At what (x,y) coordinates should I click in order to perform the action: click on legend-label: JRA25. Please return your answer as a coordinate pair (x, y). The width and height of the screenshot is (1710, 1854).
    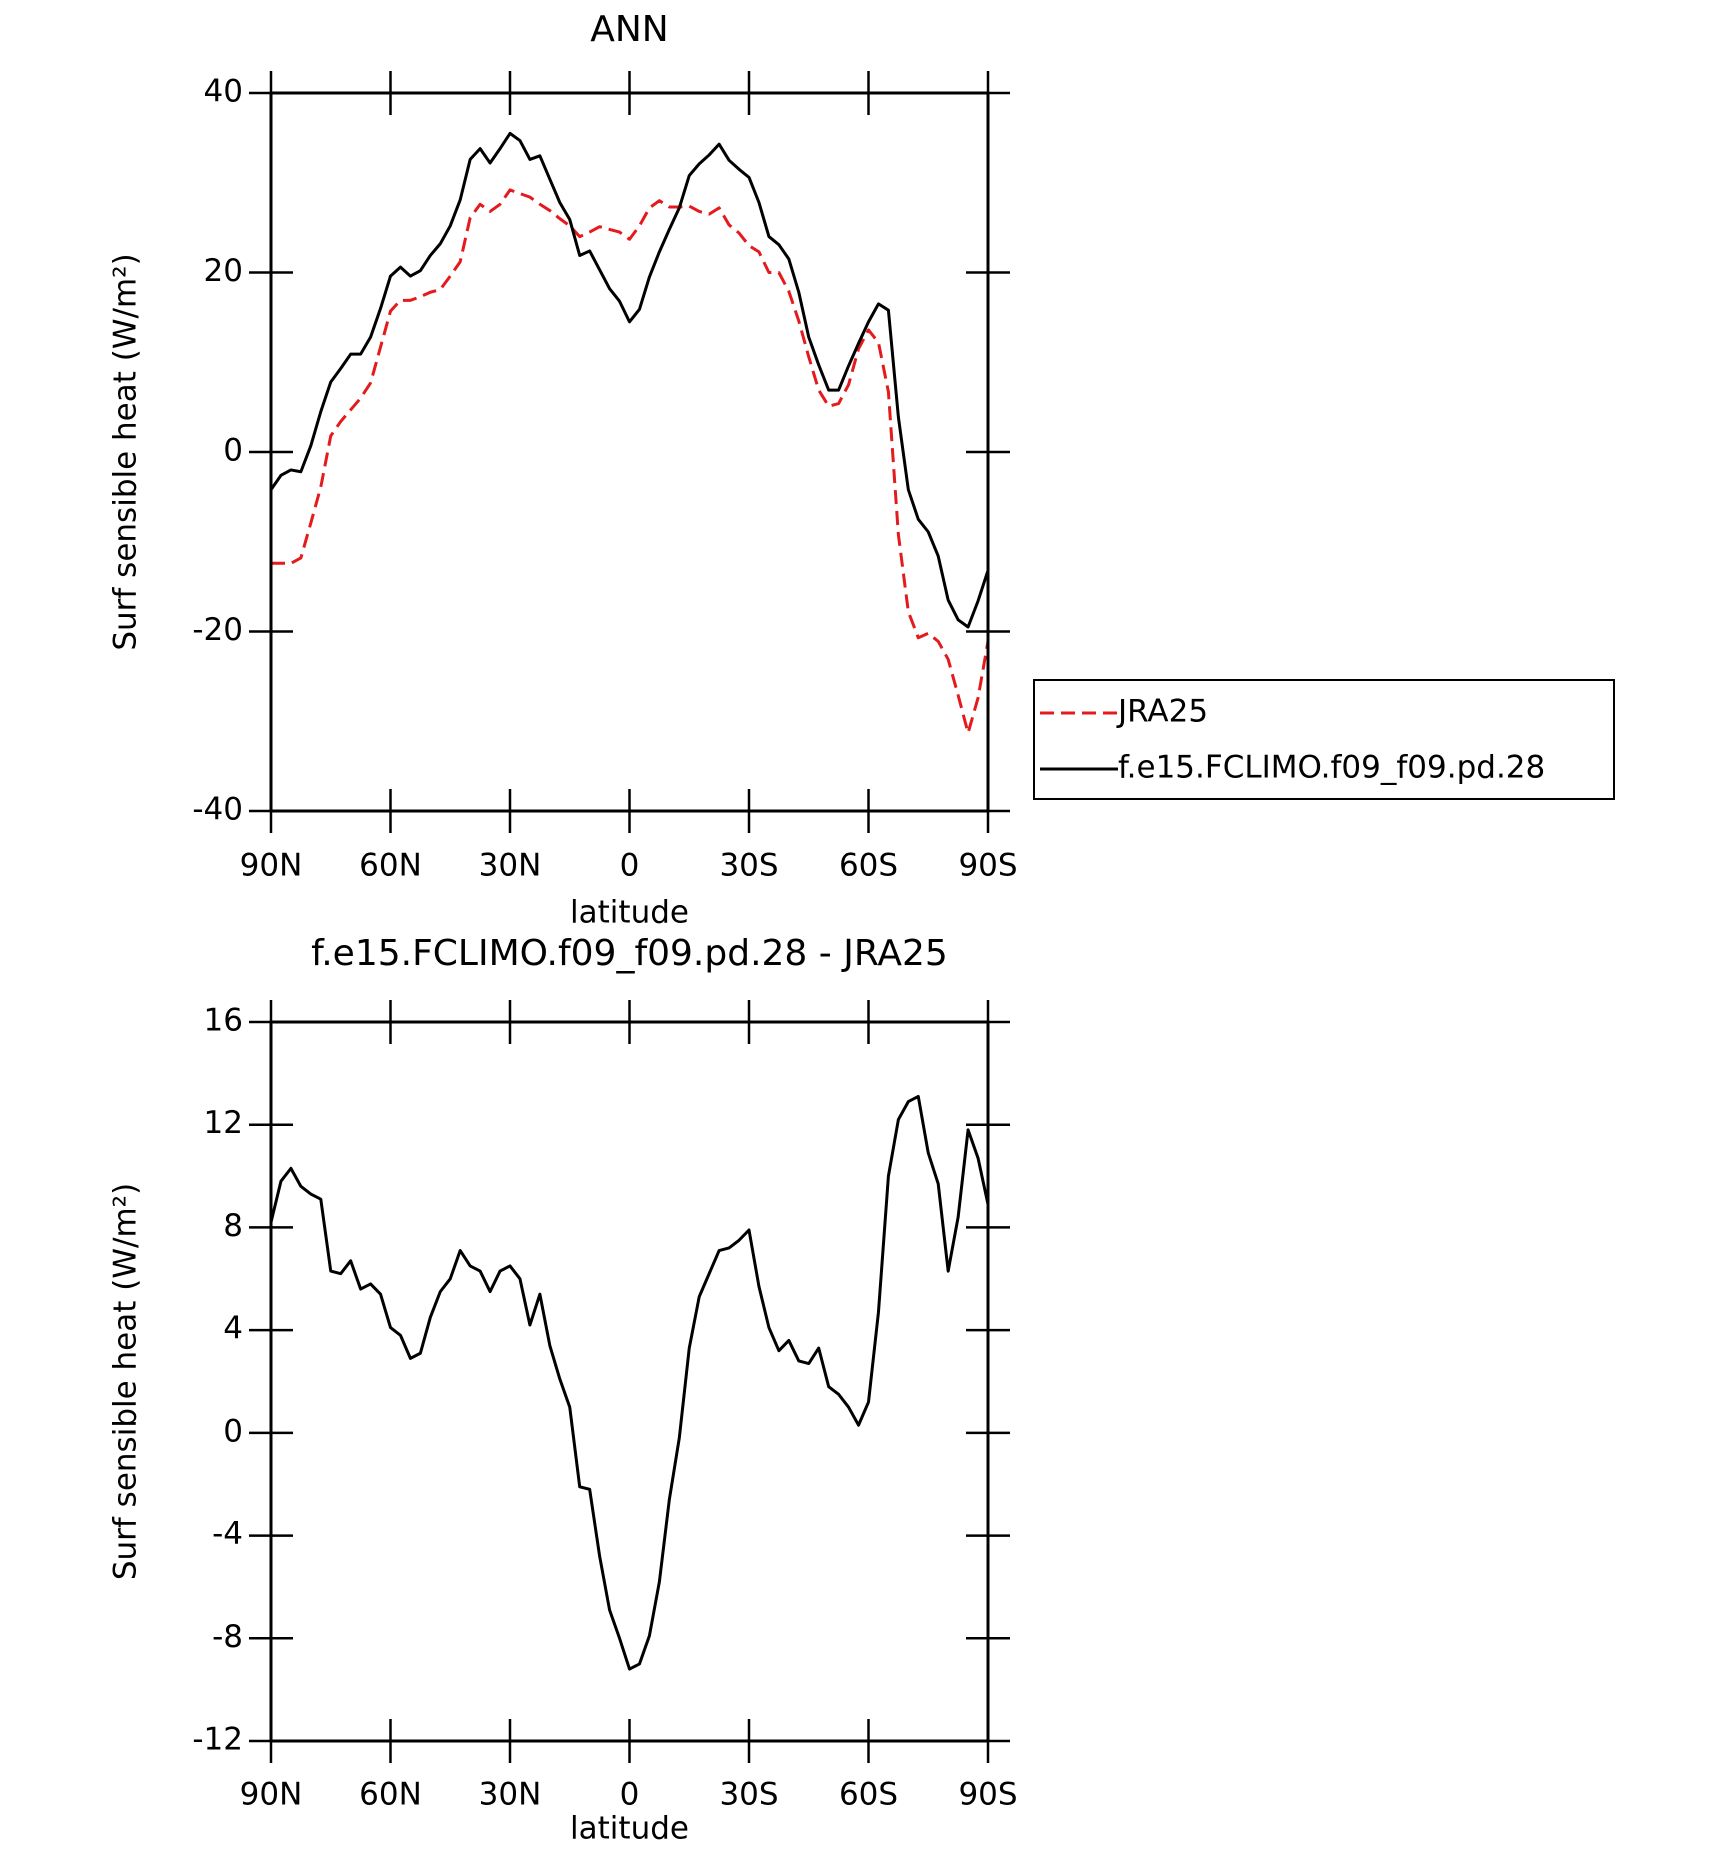
    Looking at the image, I should click on (1162, 712).